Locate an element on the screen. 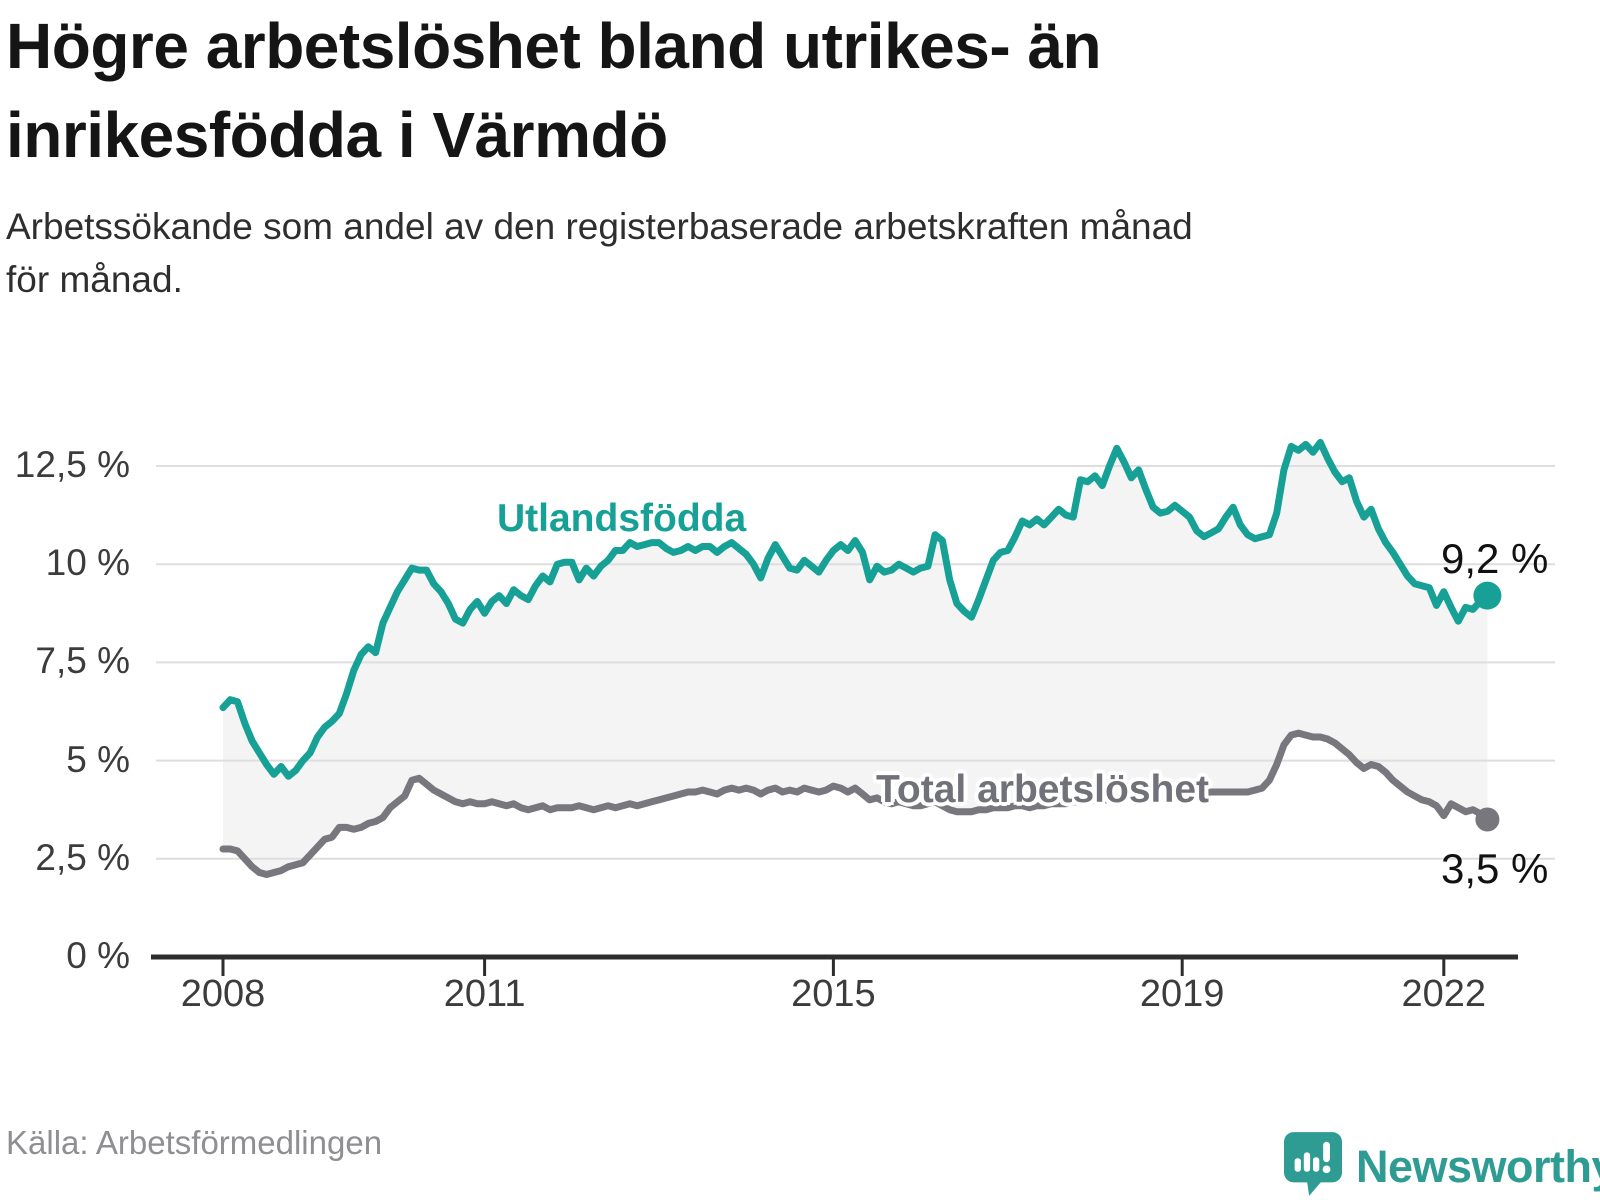 The width and height of the screenshot is (1600, 1200). y-tick-label: 0 % is located at coordinates (98, 955).